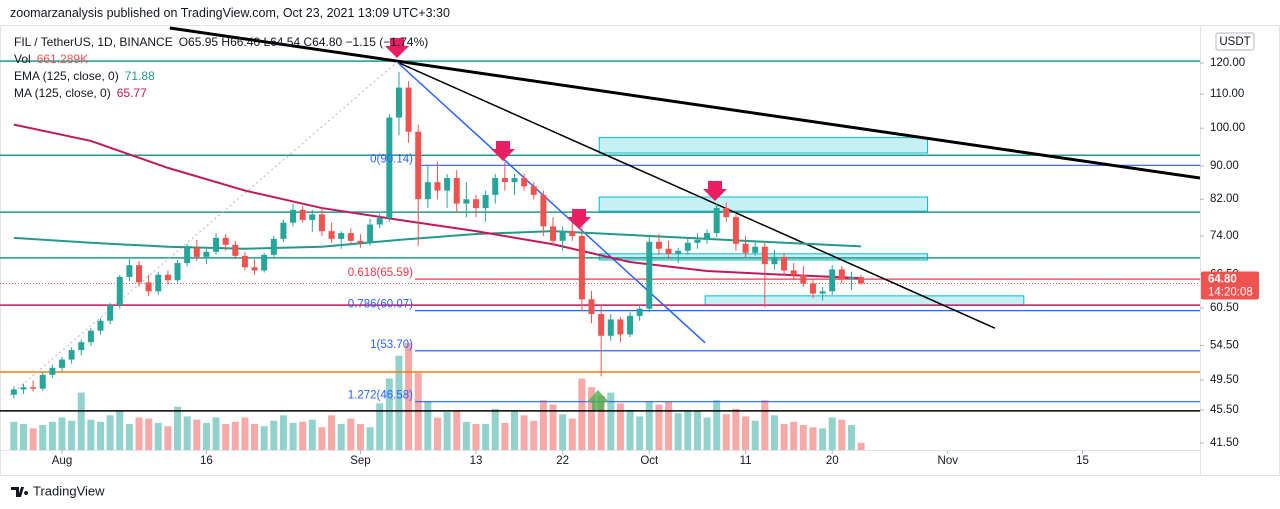  What do you see at coordinates (380, 273) in the screenshot?
I see `fib-label: 0.618(65.59)` at bounding box center [380, 273].